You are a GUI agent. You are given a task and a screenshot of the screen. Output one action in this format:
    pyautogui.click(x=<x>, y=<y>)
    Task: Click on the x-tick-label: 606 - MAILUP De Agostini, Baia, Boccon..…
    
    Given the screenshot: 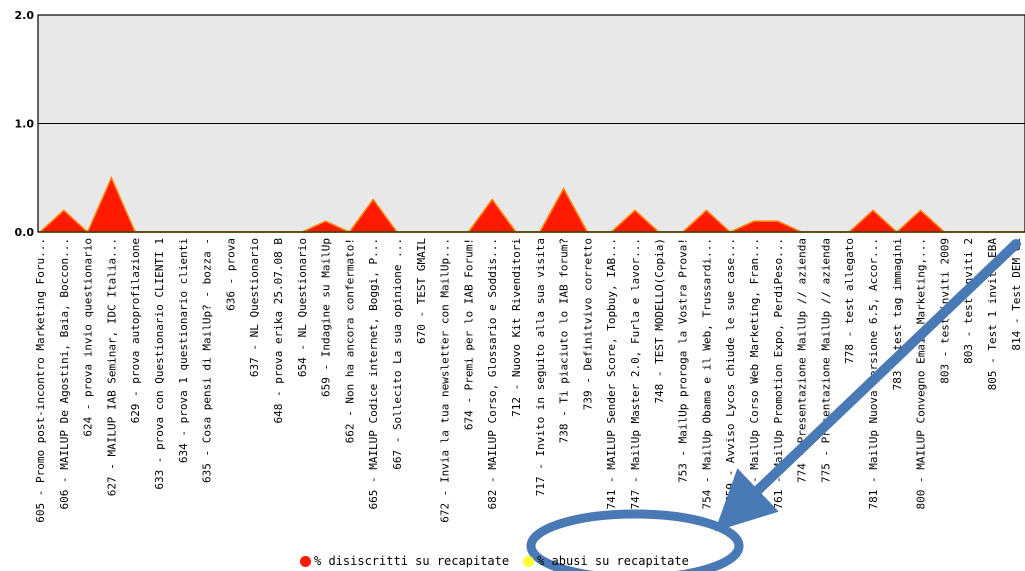 What is the action you would take?
    pyautogui.click(x=64, y=374)
    